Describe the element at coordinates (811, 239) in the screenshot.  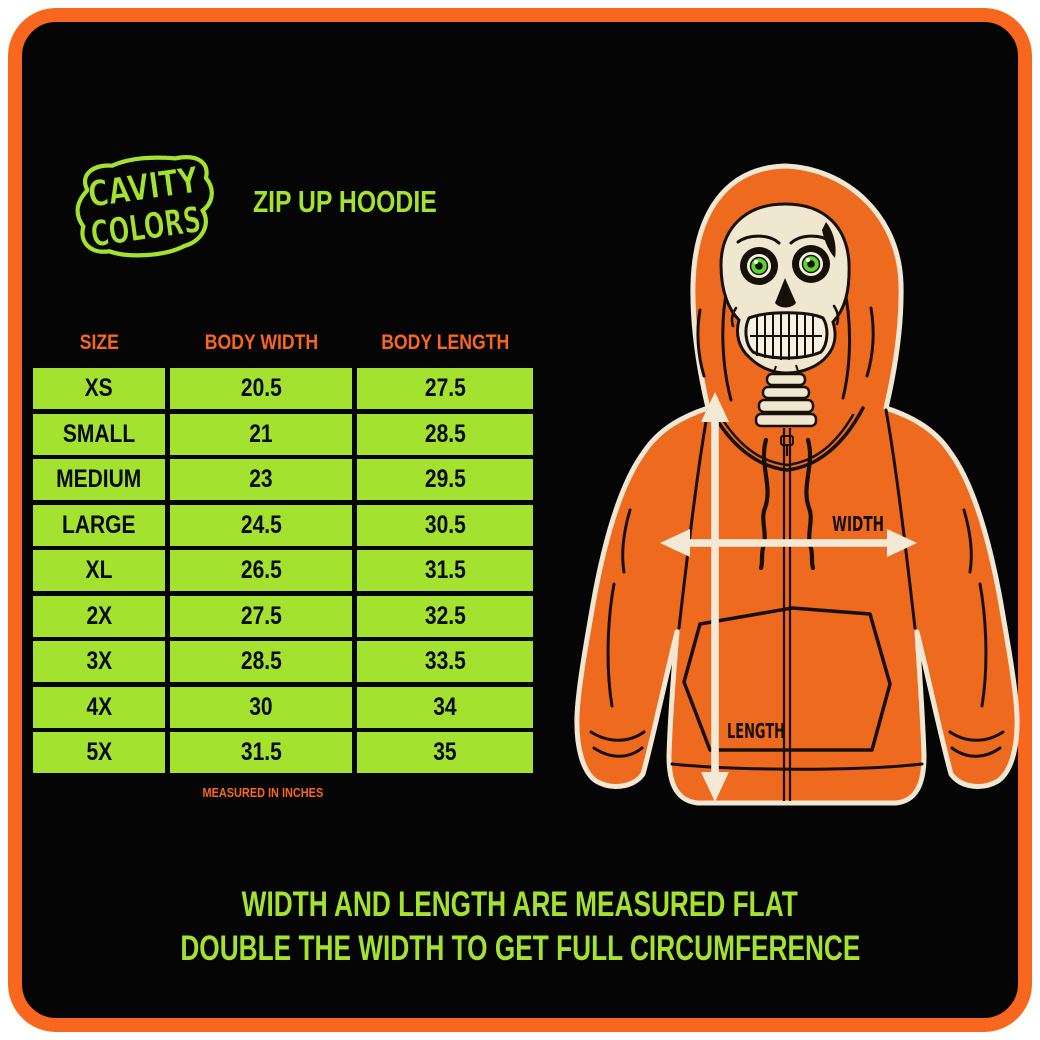
I see `brow-right` at that location.